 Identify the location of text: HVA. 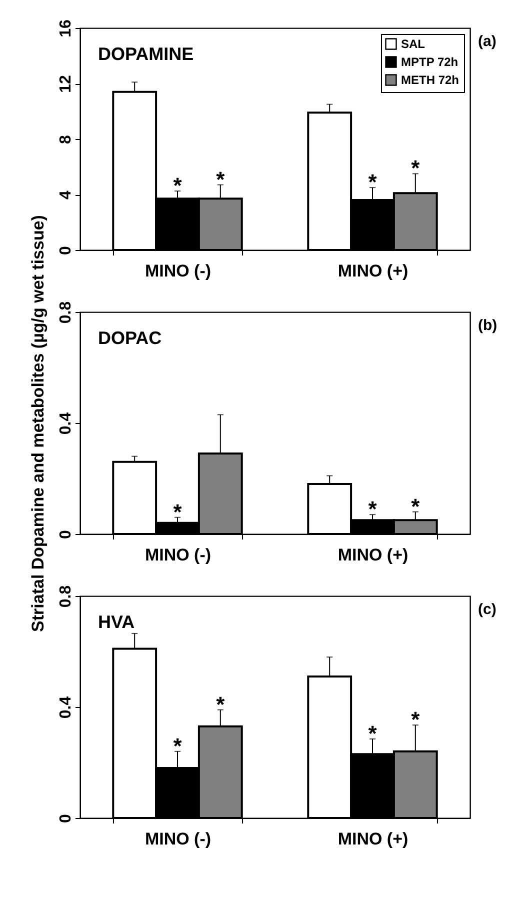
(116, 622).